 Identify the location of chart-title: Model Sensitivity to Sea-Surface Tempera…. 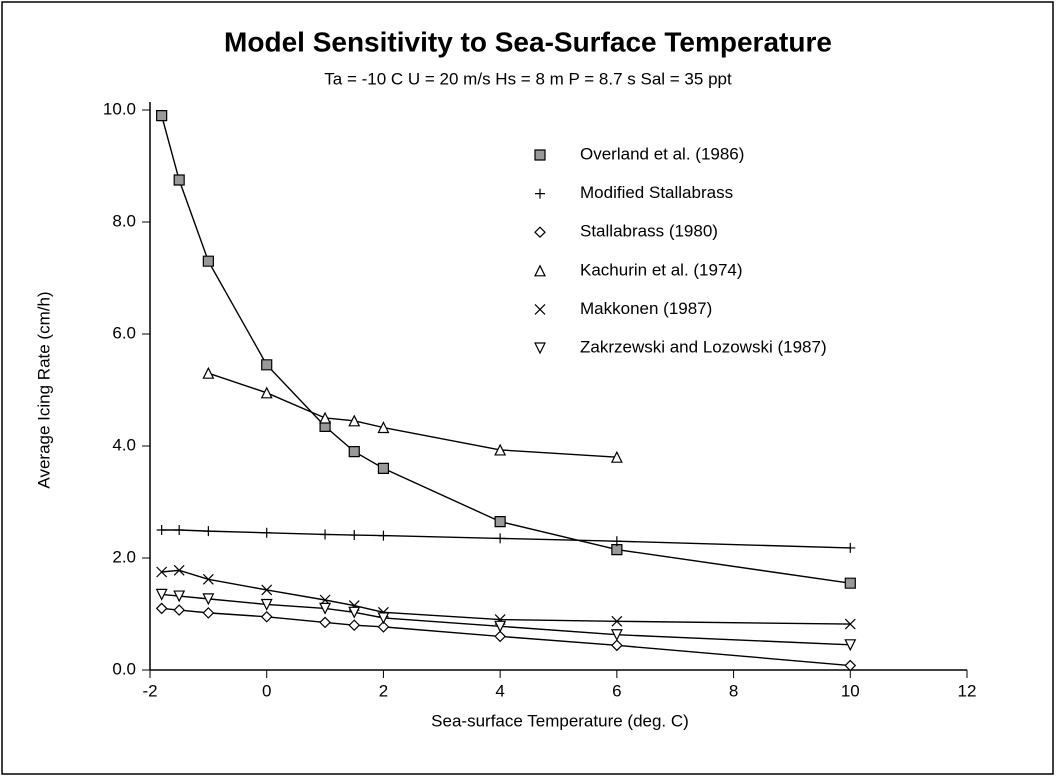
(528, 41).